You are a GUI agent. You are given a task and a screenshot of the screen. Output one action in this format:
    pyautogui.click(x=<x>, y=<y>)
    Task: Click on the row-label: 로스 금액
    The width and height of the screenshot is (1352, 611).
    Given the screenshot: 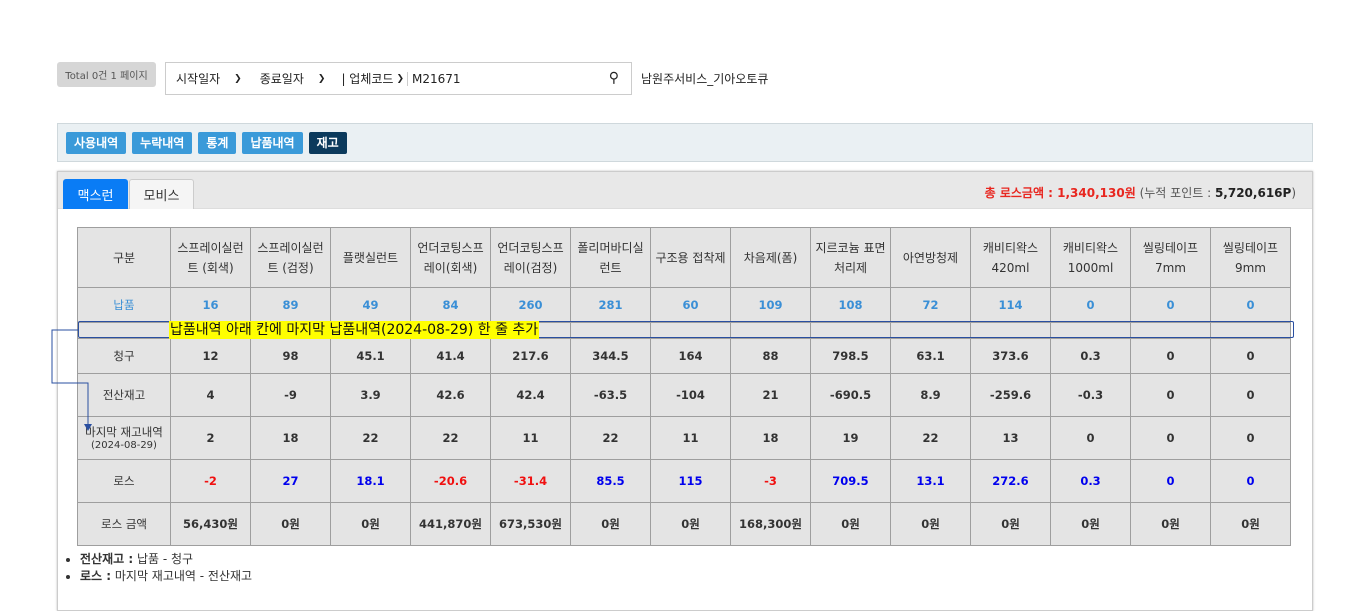 What is the action you would take?
    pyautogui.click(x=124, y=524)
    